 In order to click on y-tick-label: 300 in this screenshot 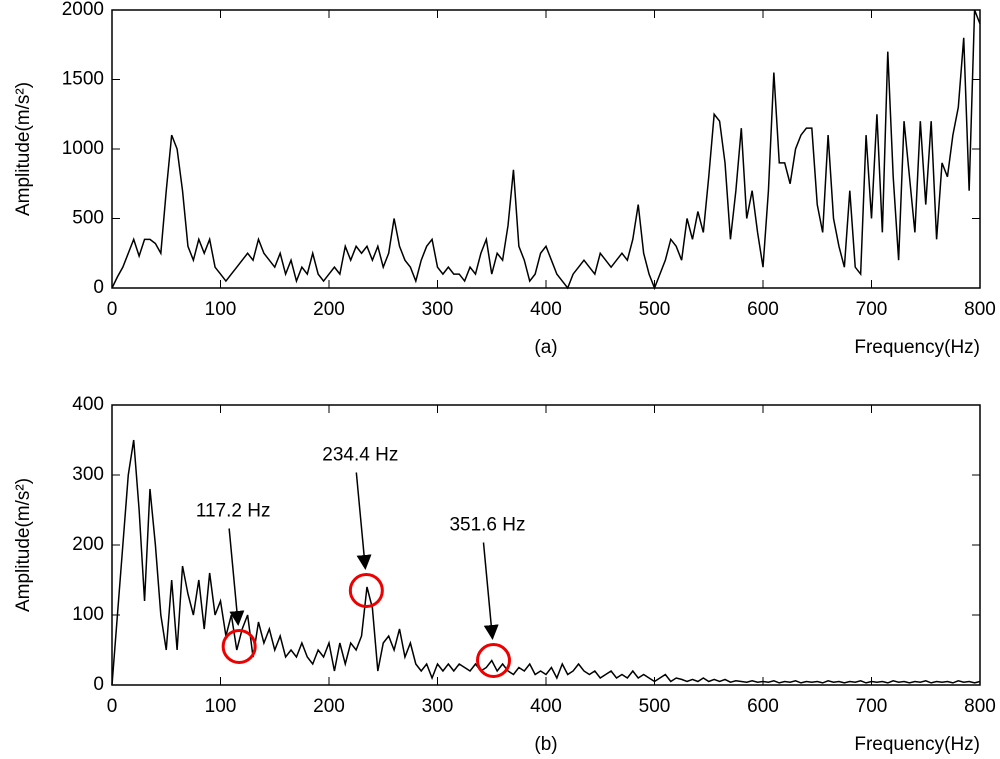, I will do `click(88, 474)`.